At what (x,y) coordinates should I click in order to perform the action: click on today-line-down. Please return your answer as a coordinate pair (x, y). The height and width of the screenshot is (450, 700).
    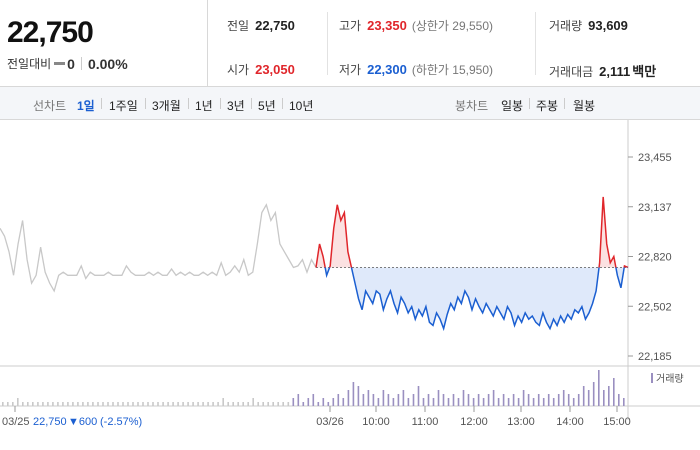
    Looking at the image, I should click on (472, 299).